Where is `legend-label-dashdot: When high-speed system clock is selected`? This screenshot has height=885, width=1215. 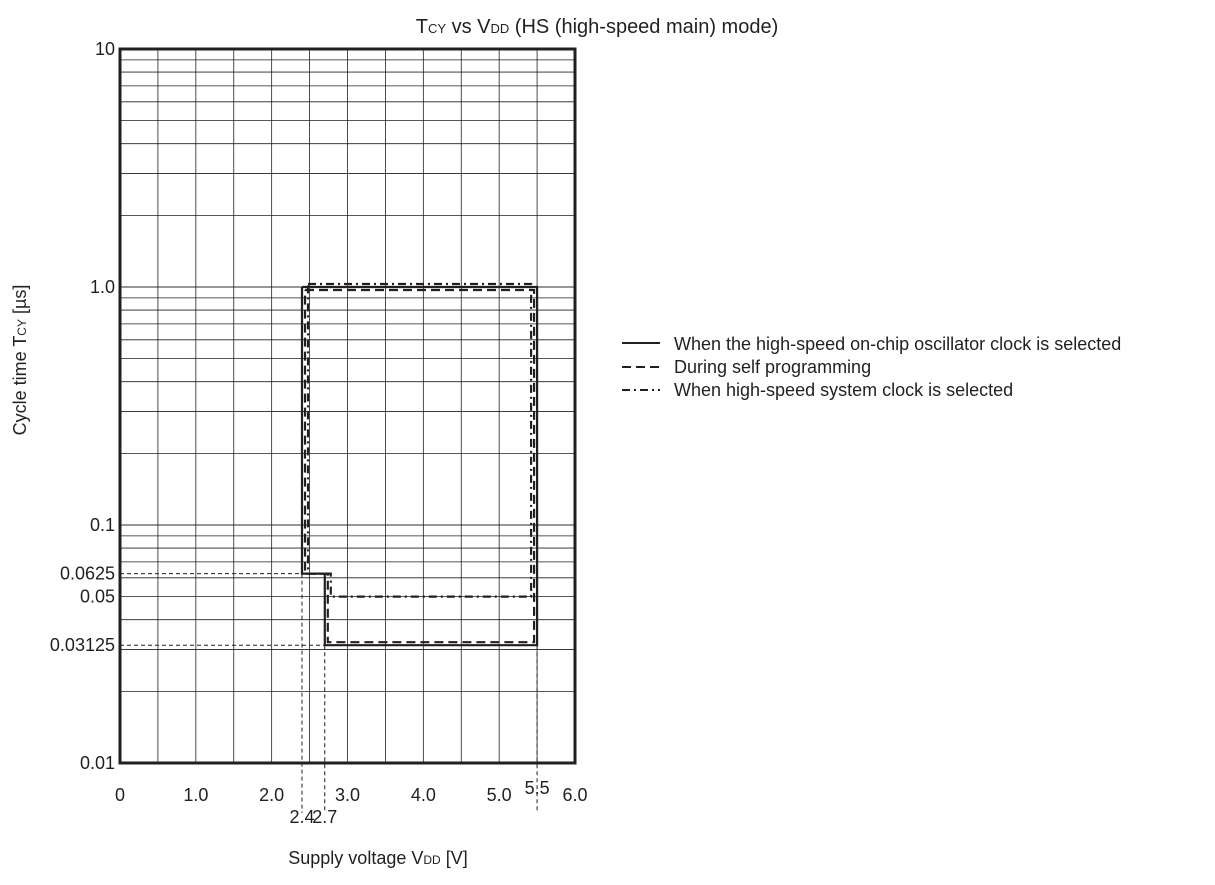
legend-label-dashdot: When high-speed system clock is selected is located at coordinates (843, 390).